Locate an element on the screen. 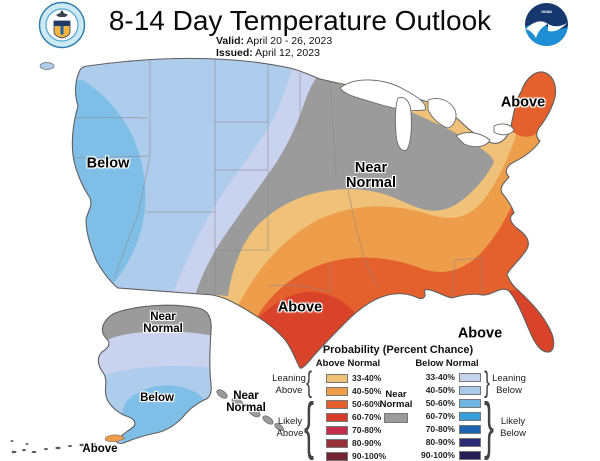  issued-value: April 12, 2023 is located at coordinates (287, 53).